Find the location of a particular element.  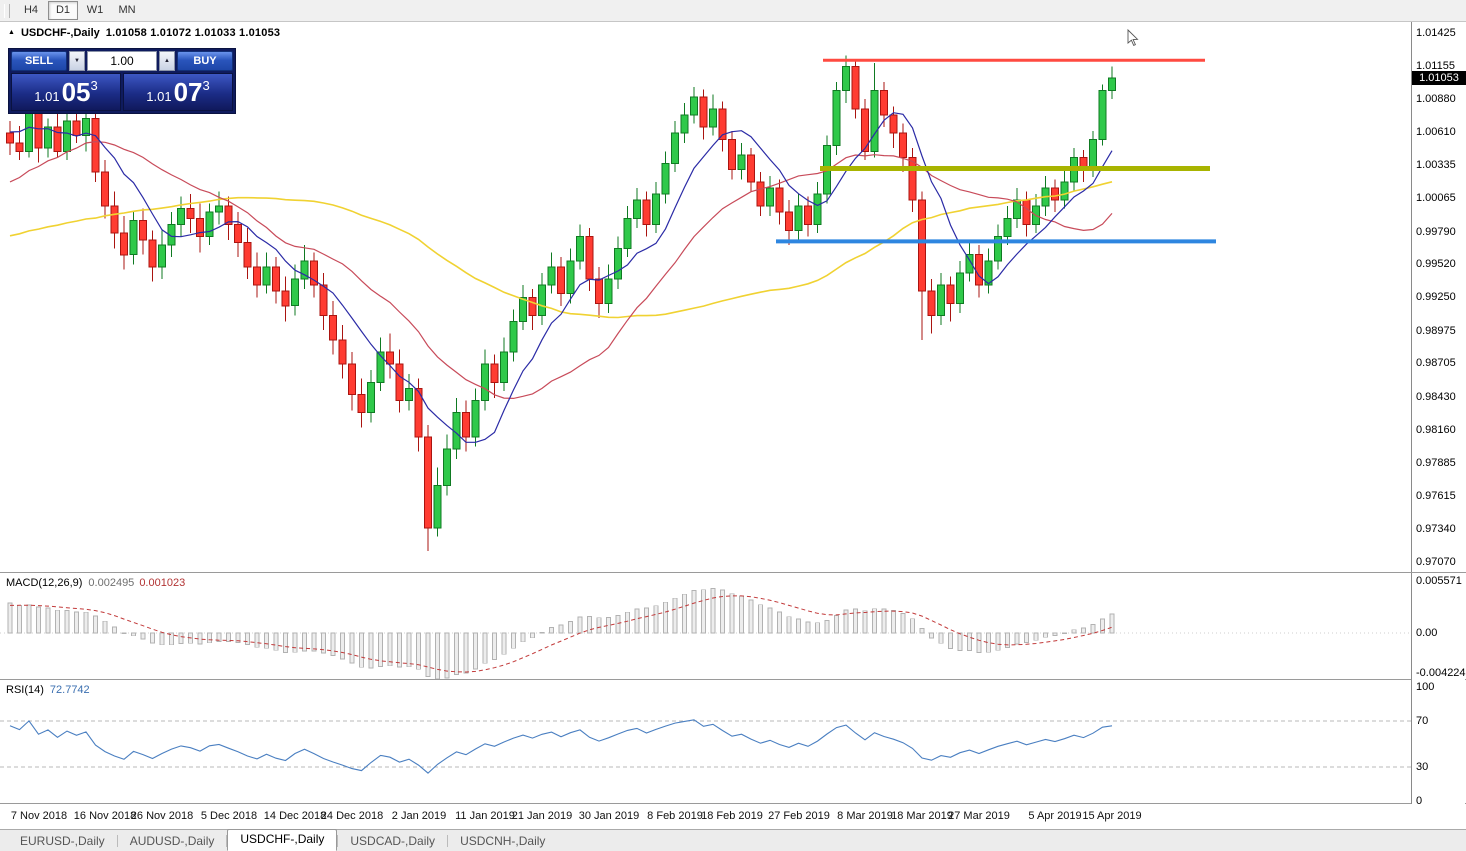

collapse-panel-icon: ▲ is located at coordinates (11, 32).